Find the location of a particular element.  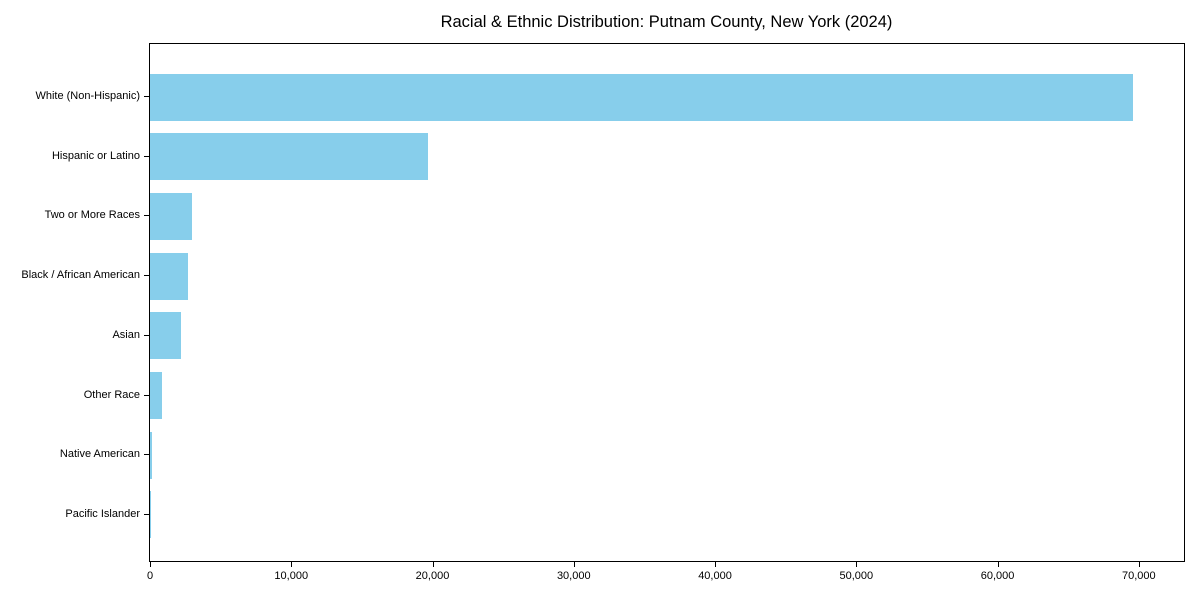

y-tick-label: Black / African American is located at coordinates (80, 275).